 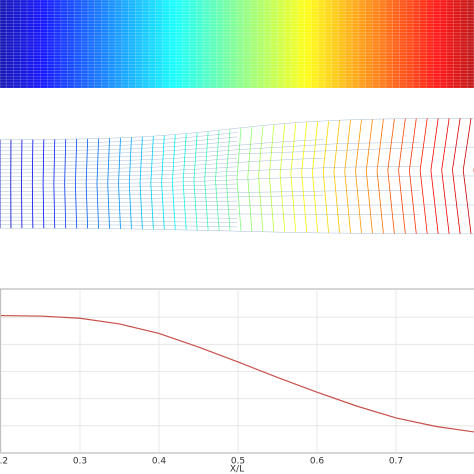 What do you see at coordinates (238, 462) in the screenshot?
I see `x-tick-label: 0.5` at bounding box center [238, 462].